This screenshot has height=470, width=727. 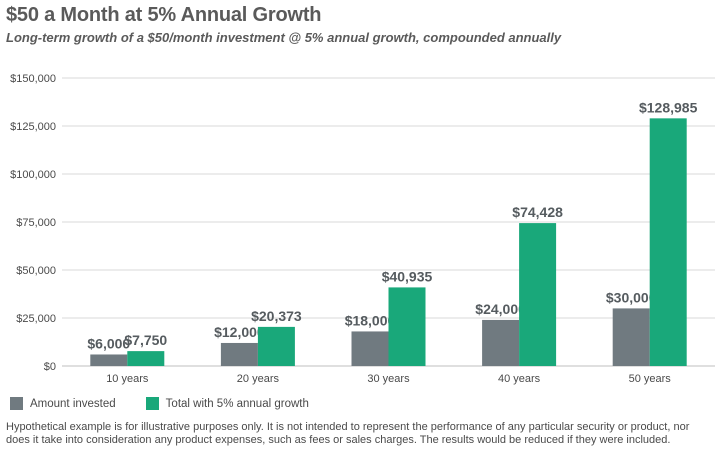 I want to click on data-label-invested: $30,000, so click(x=631, y=297).